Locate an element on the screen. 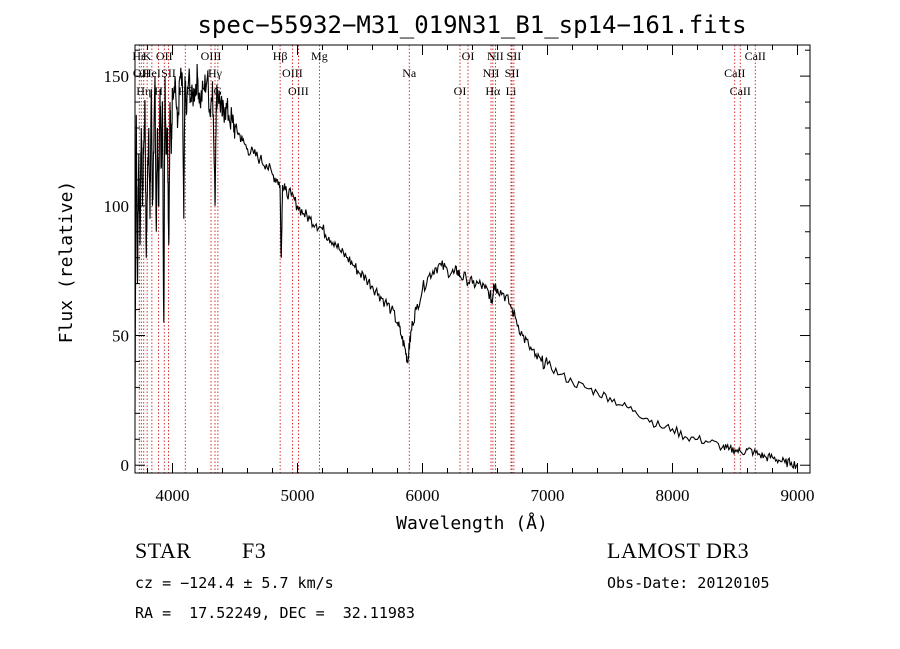 This screenshot has width=900, height=649. line-label: Li is located at coordinates (511, 91).